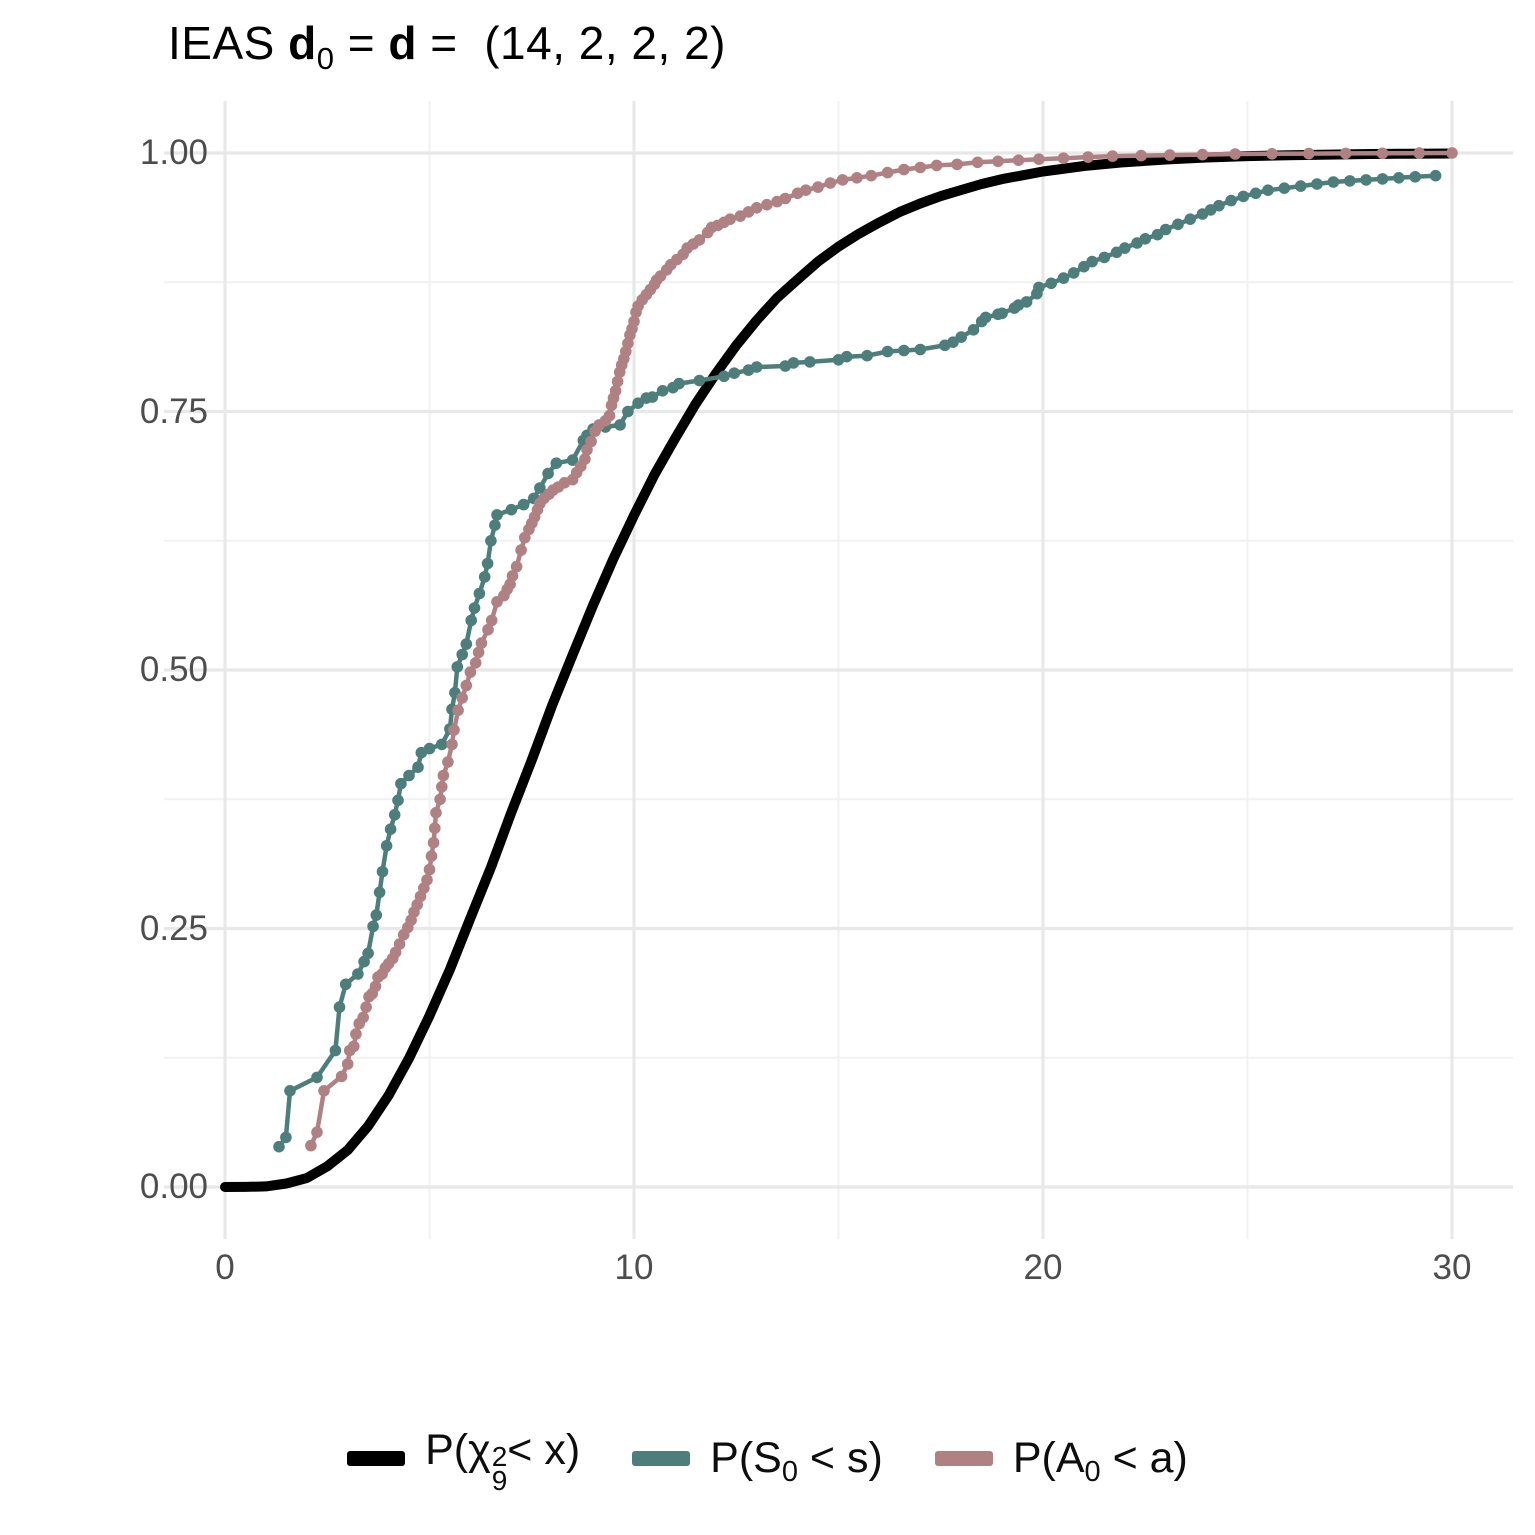  What do you see at coordinates (1452, 1267) in the screenshot?
I see `x-tick-label: 30` at bounding box center [1452, 1267].